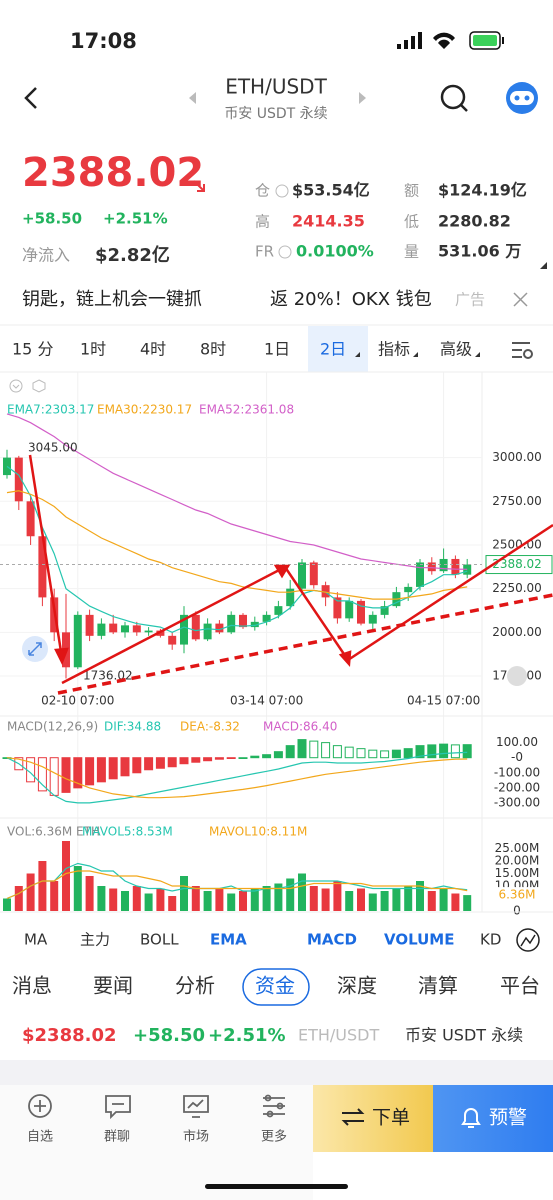 The width and height of the screenshot is (553, 1200). What do you see at coordinates (353, 1117) in the screenshot?
I see `order-icon` at bounding box center [353, 1117].